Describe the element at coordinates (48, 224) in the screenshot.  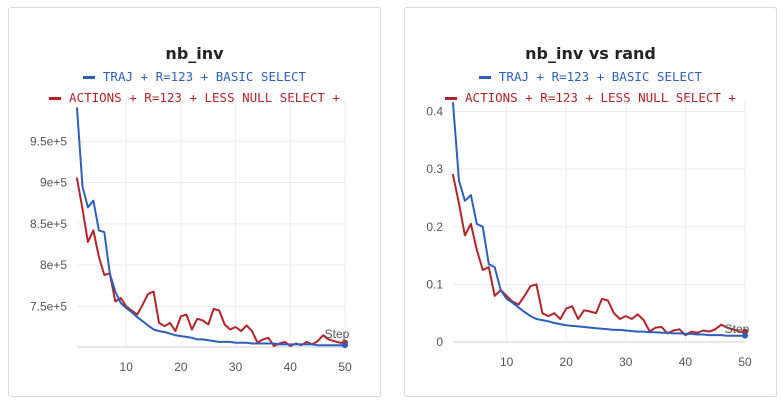
I see `y-tick-label: 8.5e+5` at that location.